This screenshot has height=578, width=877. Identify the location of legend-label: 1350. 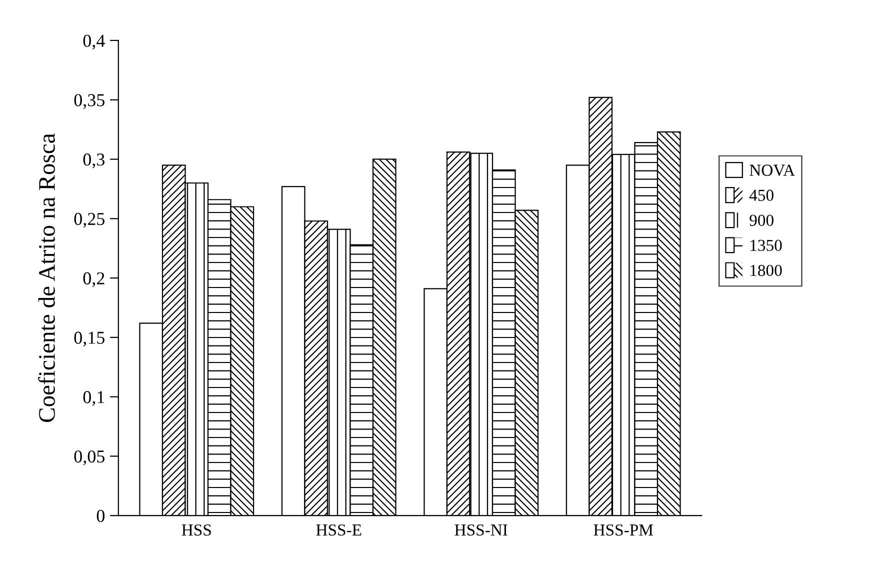
(766, 246).